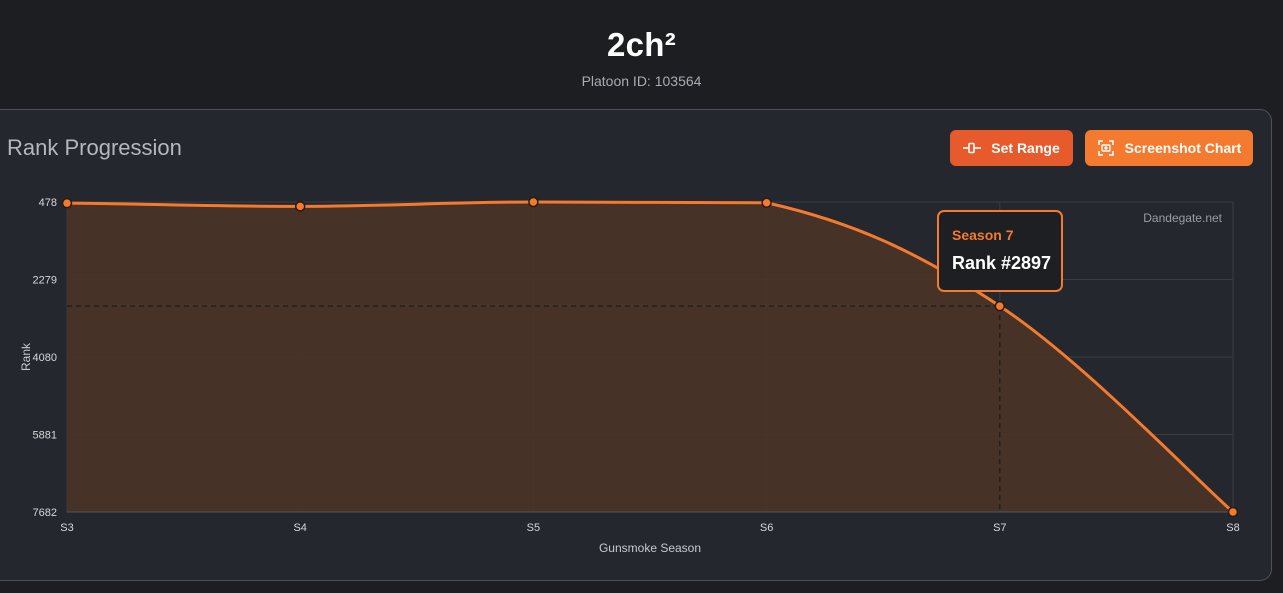 The image size is (1283, 593). I want to click on data-point-s6, so click(766, 202).